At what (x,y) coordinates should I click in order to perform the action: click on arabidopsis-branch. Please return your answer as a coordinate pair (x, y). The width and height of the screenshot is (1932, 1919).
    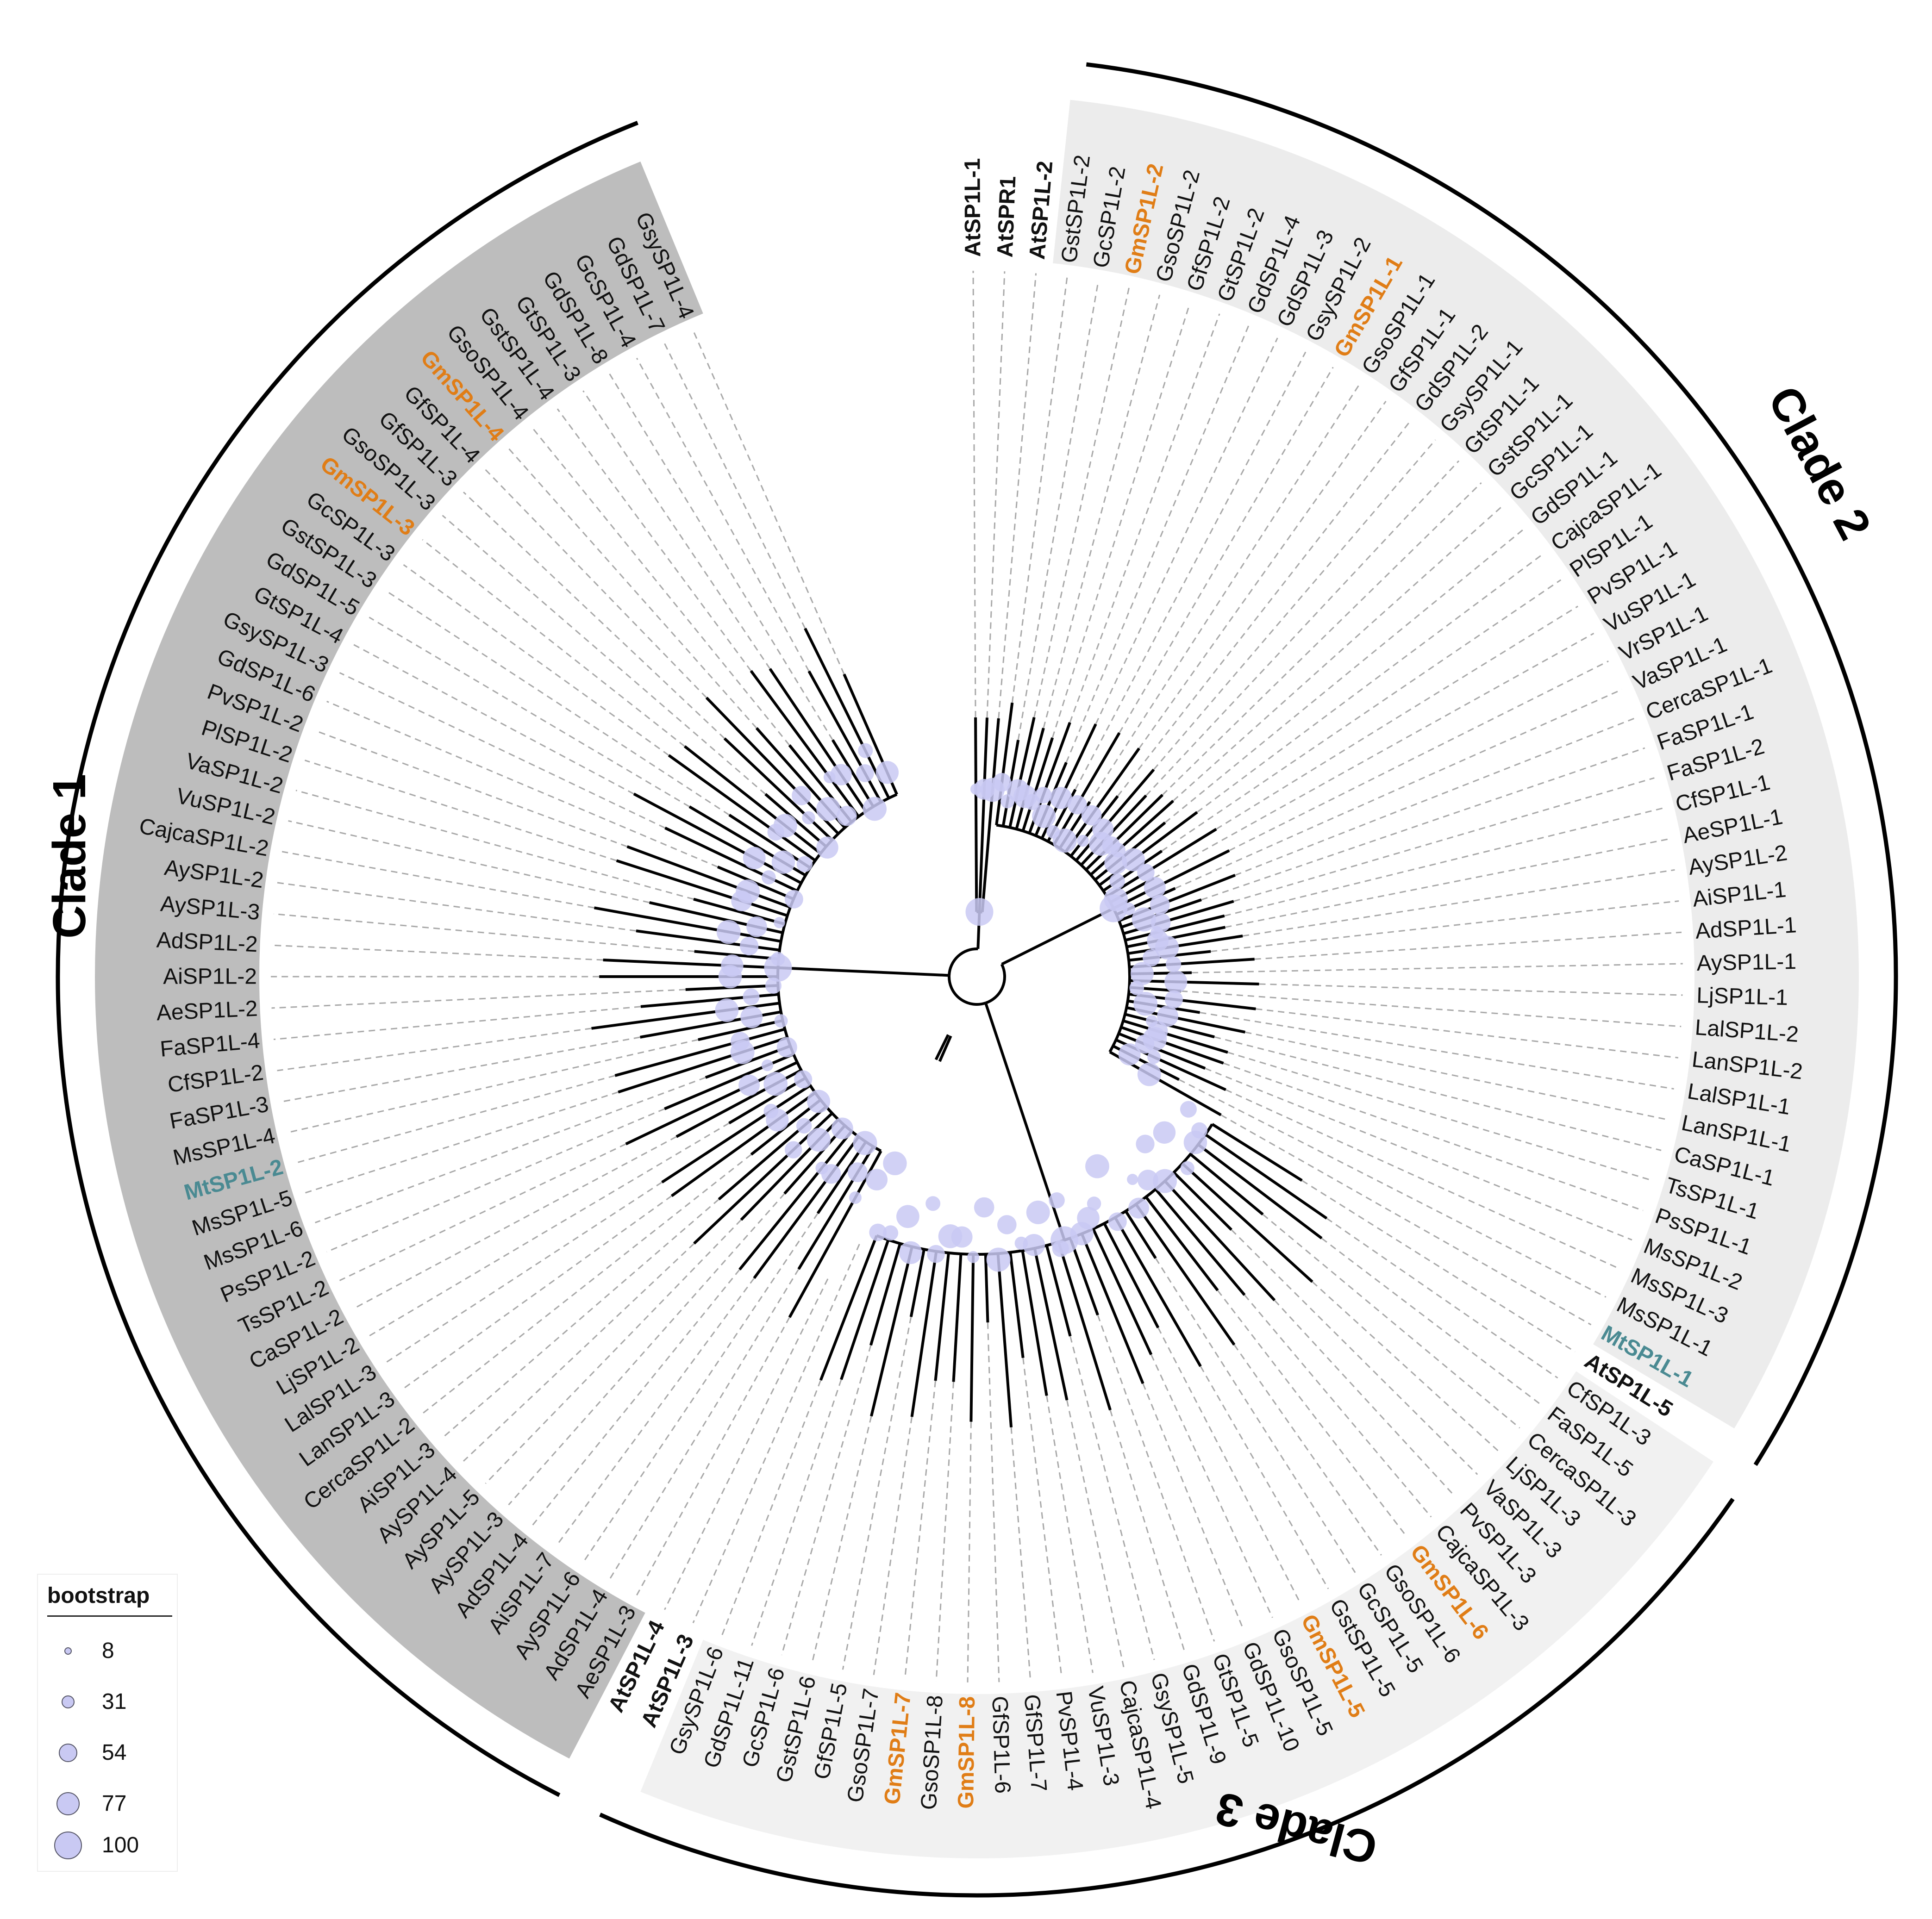
    Looking at the image, I should click on (983, 815).